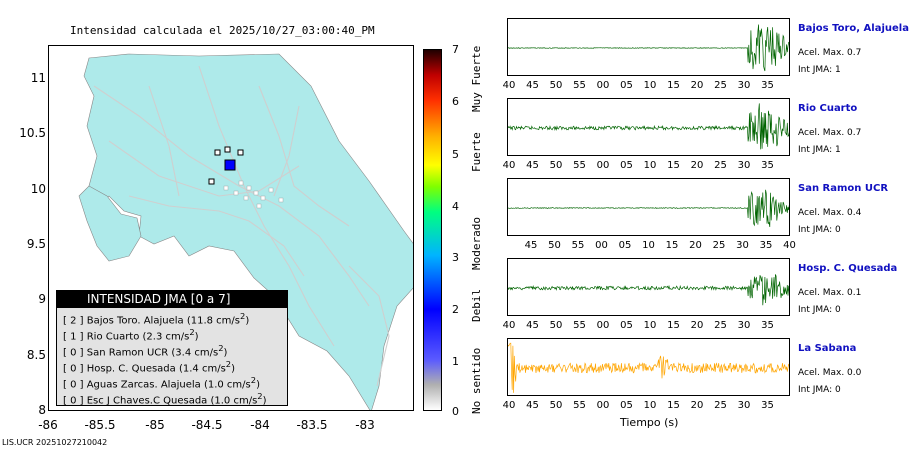  What do you see at coordinates (166, 337) in the screenshot?
I see `legend-value: (2.3 cm/s` at bounding box center [166, 337].